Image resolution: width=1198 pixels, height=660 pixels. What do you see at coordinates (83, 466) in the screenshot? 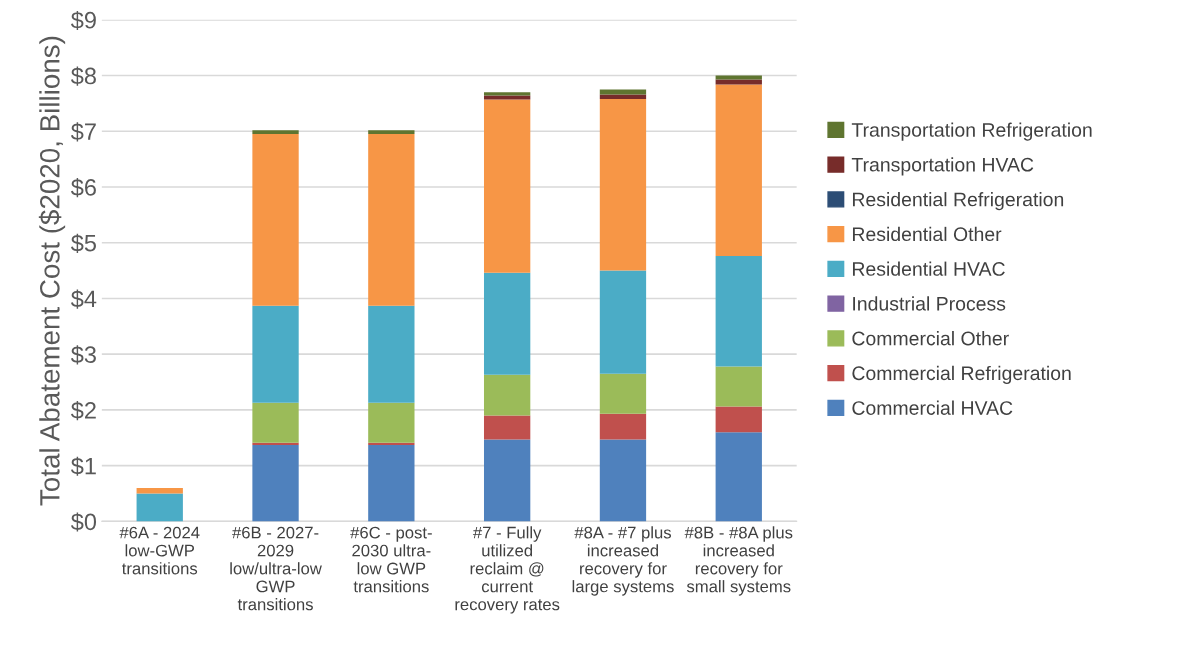
I see `y-tick-label: $1` at bounding box center [83, 466].